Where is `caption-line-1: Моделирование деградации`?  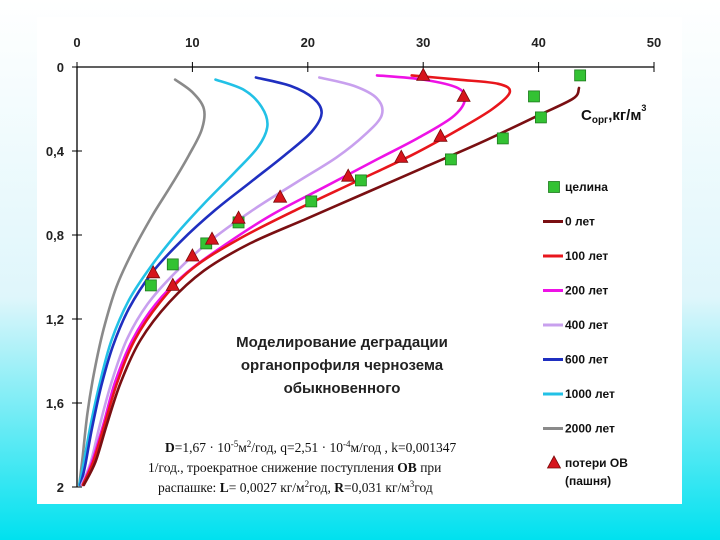
caption-line-1: Моделирование деградации is located at coordinates (342, 342).